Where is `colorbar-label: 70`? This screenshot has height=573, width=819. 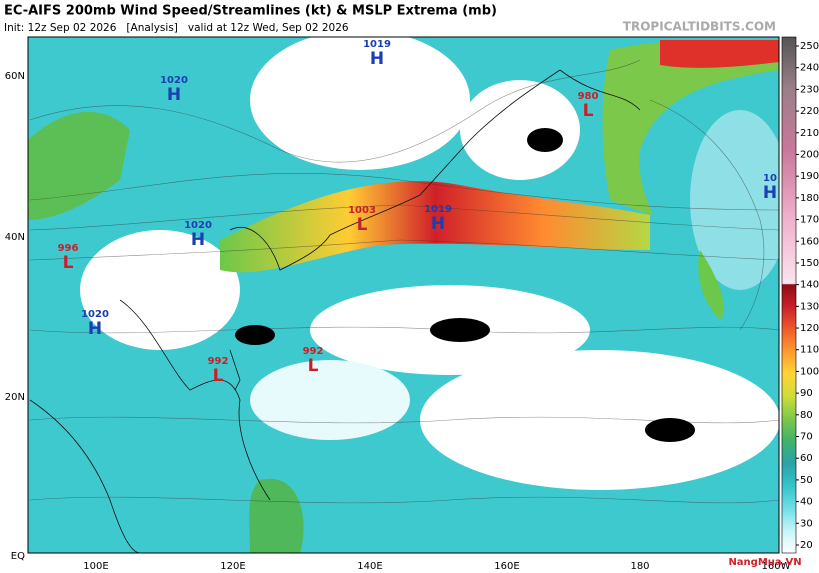
colorbar-label: 70 is located at coordinates (806, 437).